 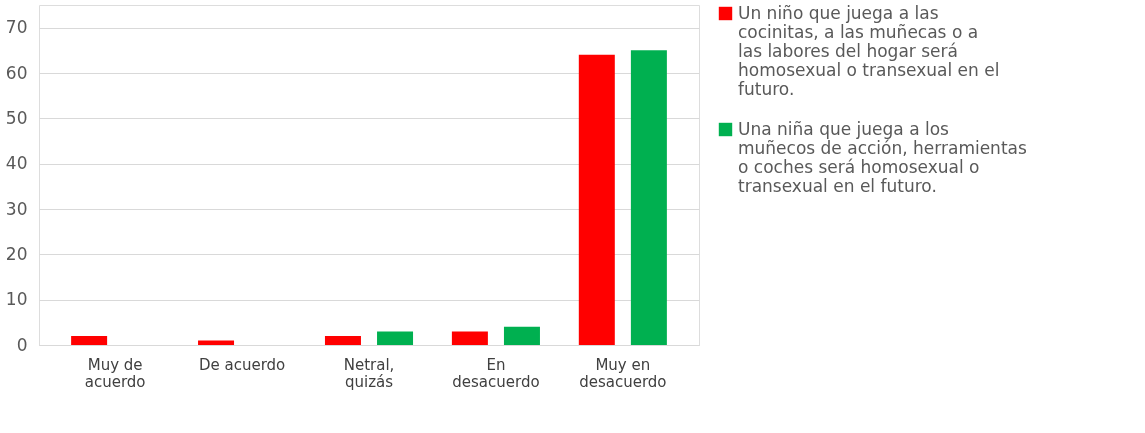 What do you see at coordinates (496, 373) in the screenshot?
I see `x-tick-label: En desacuerdo` at bounding box center [496, 373].